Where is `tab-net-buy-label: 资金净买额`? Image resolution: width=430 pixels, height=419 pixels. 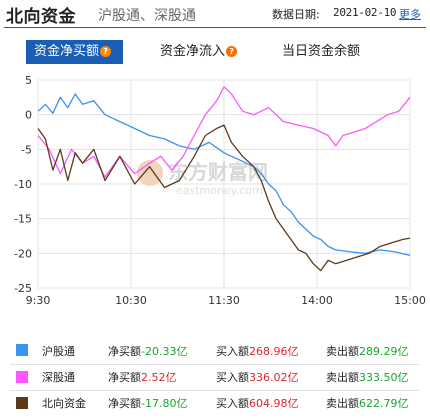
tab-net-buy-label: 资金净买额 is located at coordinates (67, 51).